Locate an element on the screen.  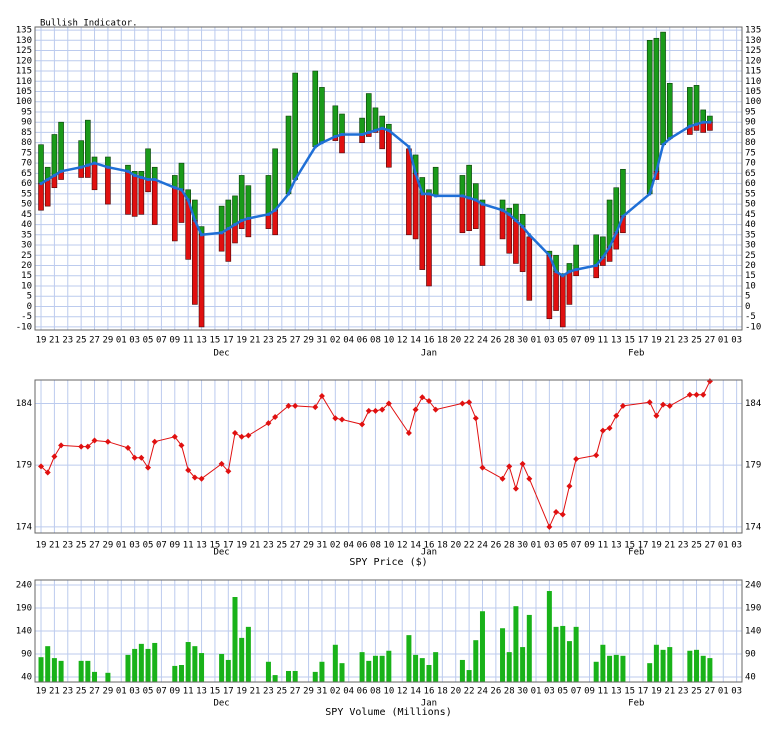
y-tick-label: 130 is located at coordinates (24, 41).